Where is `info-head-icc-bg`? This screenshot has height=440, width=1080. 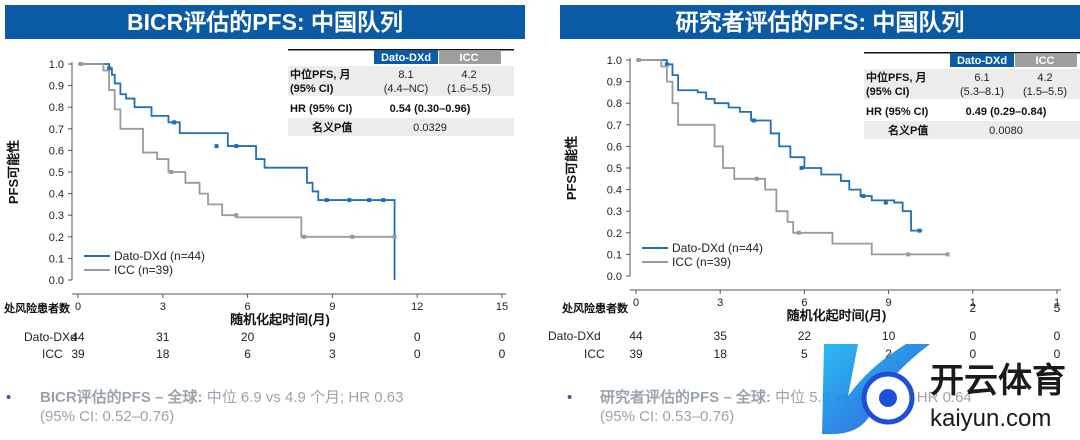
info-head-icc-bg is located at coordinates (470, 57).